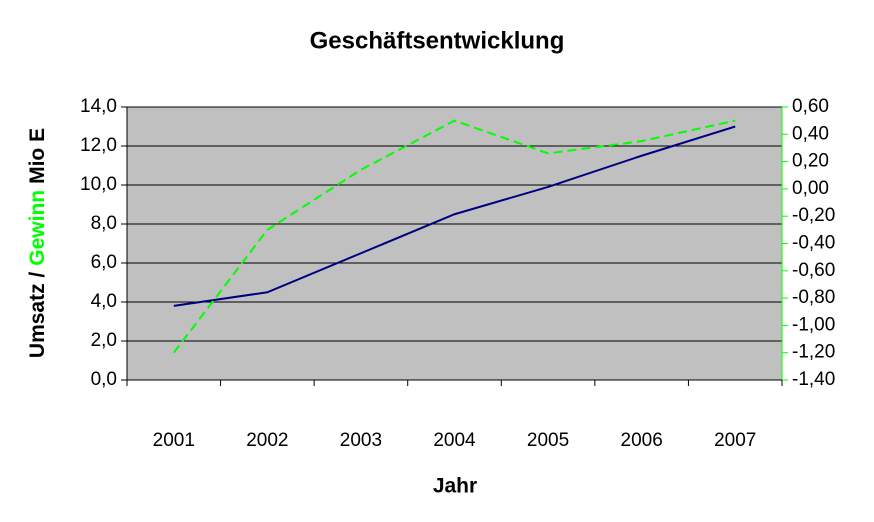 This screenshot has height=522, width=874. I want to click on x-tick-label: 2004, so click(454, 440).